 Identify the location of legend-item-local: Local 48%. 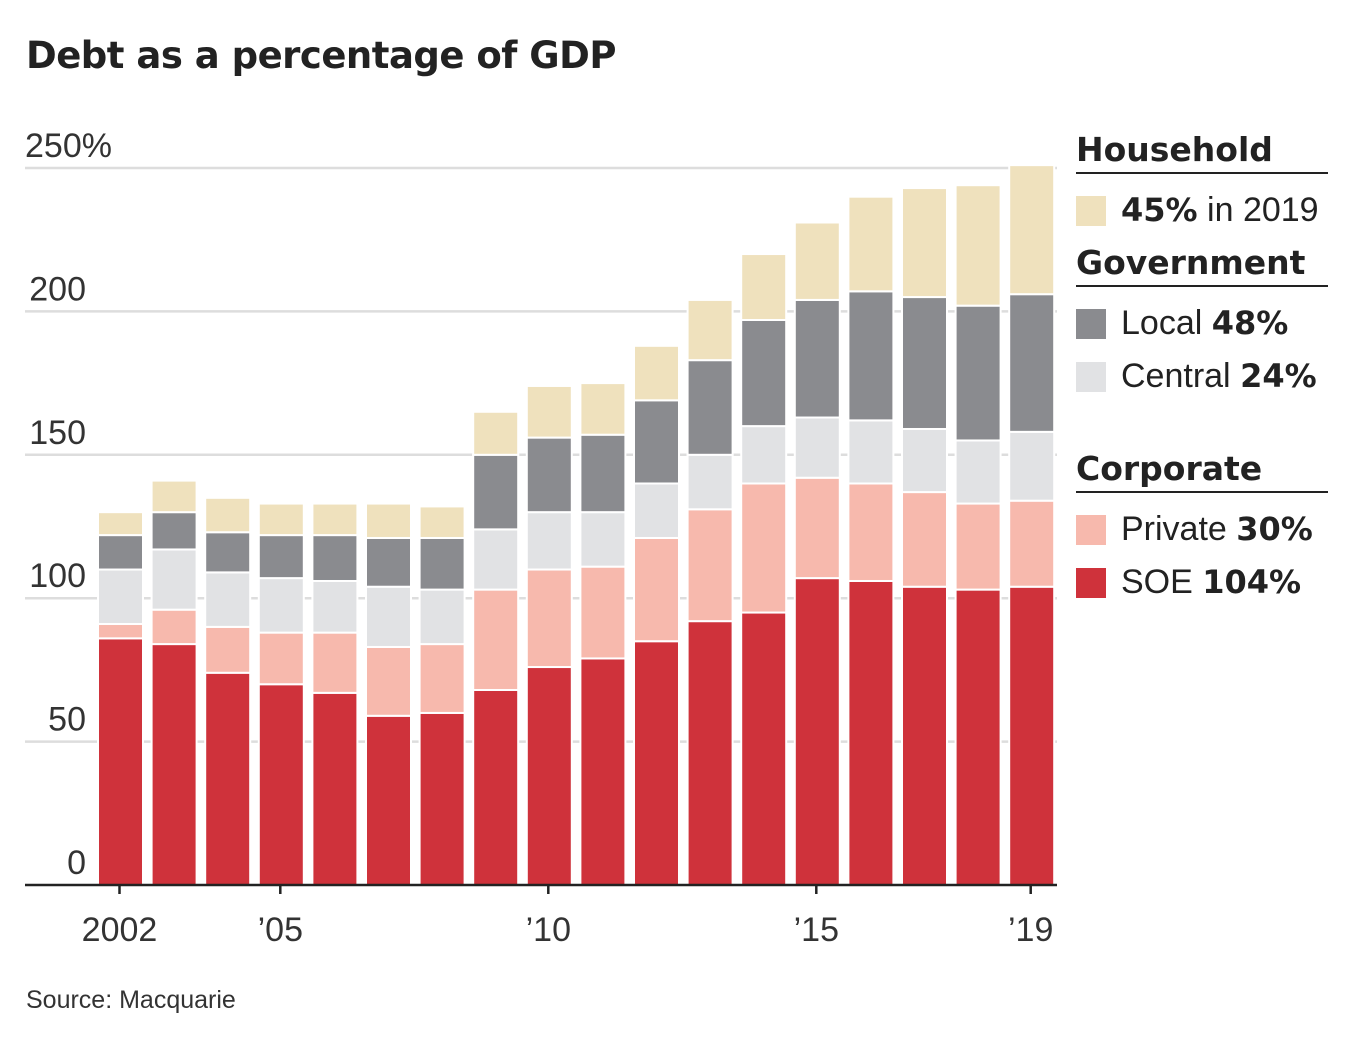
(1206, 323).